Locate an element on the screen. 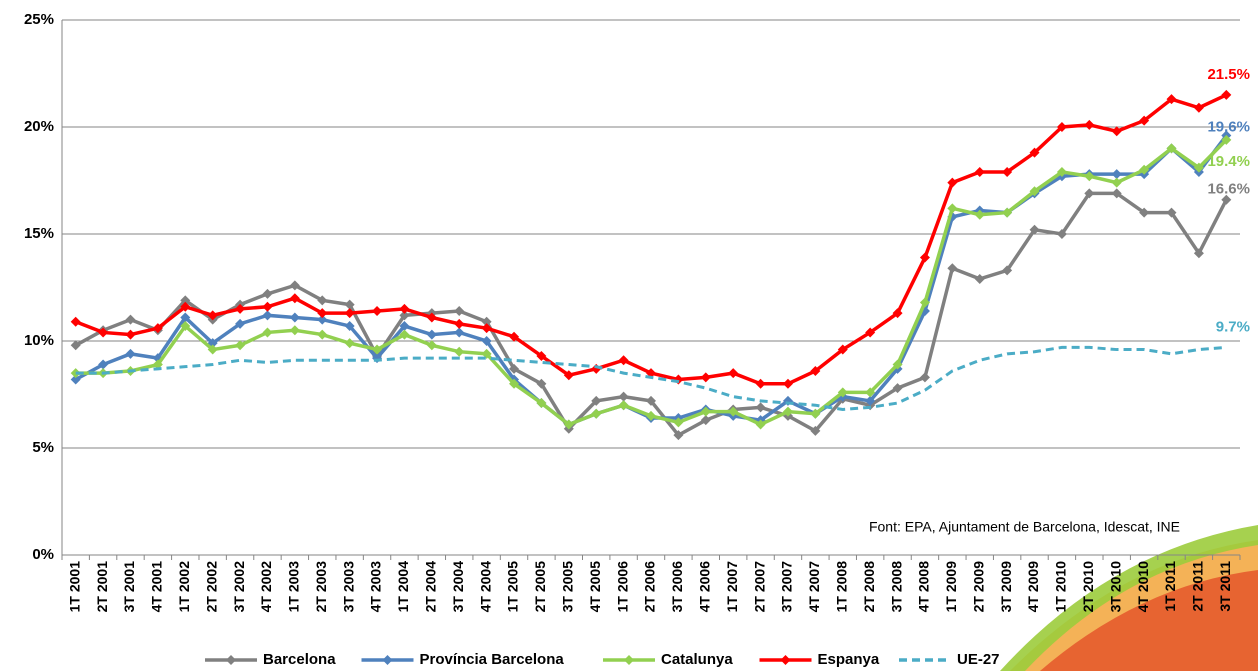  value-label: 16.6% is located at coordinates (1228, 189).